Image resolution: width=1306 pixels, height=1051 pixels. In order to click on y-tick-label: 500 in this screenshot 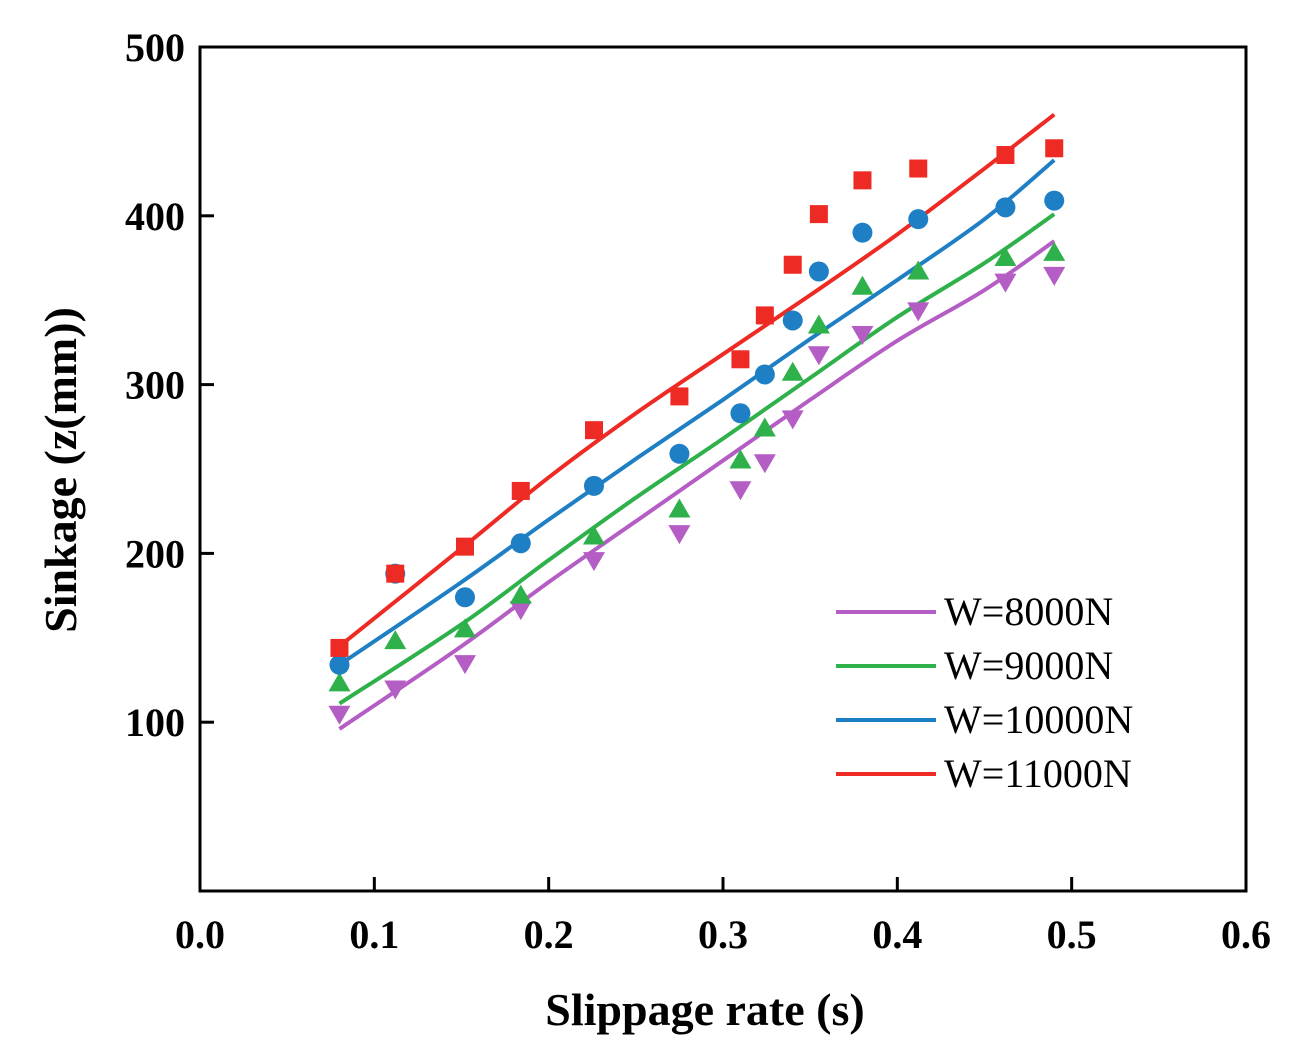, I will do `click(155, 47)`.